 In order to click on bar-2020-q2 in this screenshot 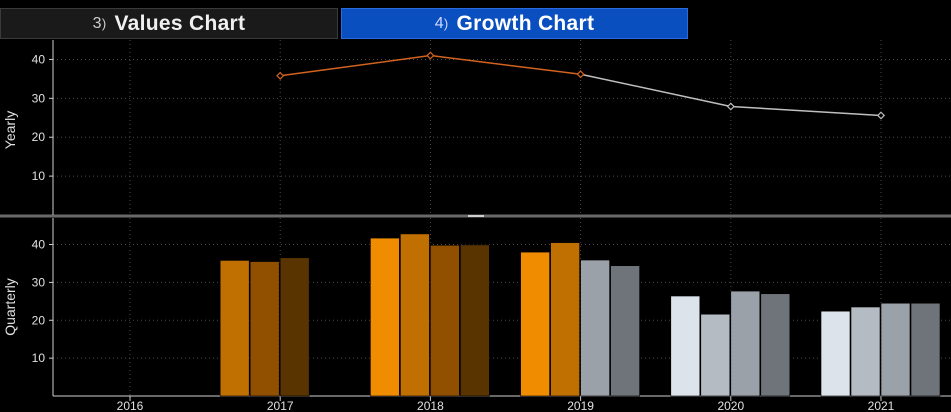, I will do `click(715, 355)`.